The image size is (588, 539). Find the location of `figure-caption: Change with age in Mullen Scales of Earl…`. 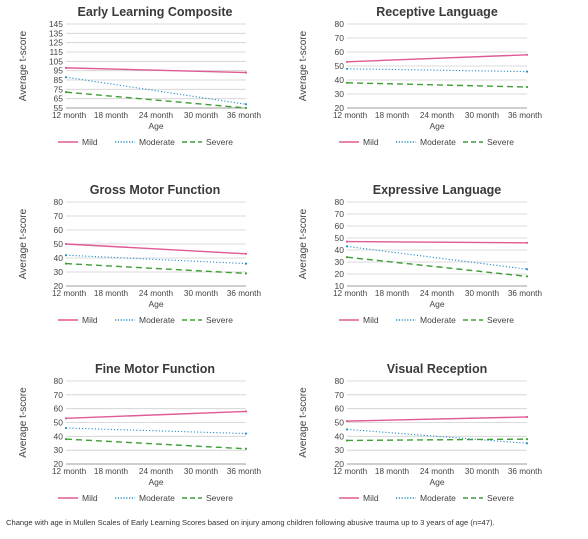

figure-caption: Change with age in Mullen Scales of Earl… is located at coordinates (250, 522).